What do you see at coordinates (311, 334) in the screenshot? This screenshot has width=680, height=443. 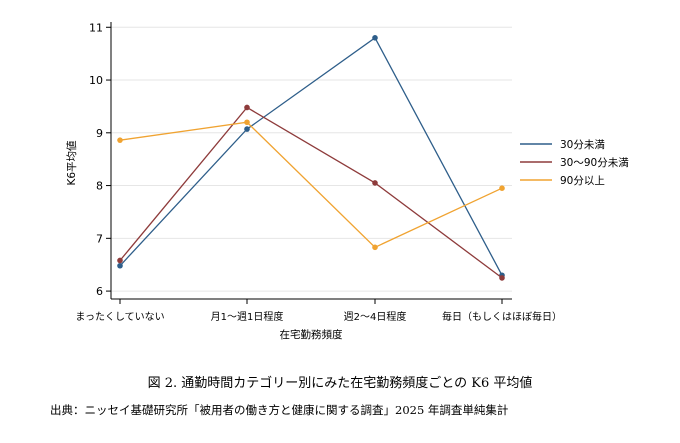 I see `x-axis-title: 在宅勤務頻度` at bounding box center [311, 334].